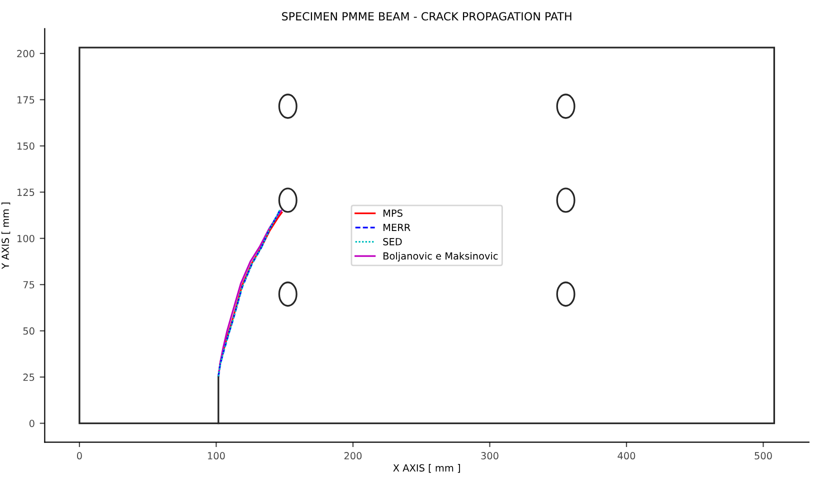 Image resolution: width=813 pixels, height=478 pixels. What do you see at coordinates (5, 236) in the screenshot?
I see `y-axis-title: Y AXIS [ mm ]` at bounding box center [5, 236].